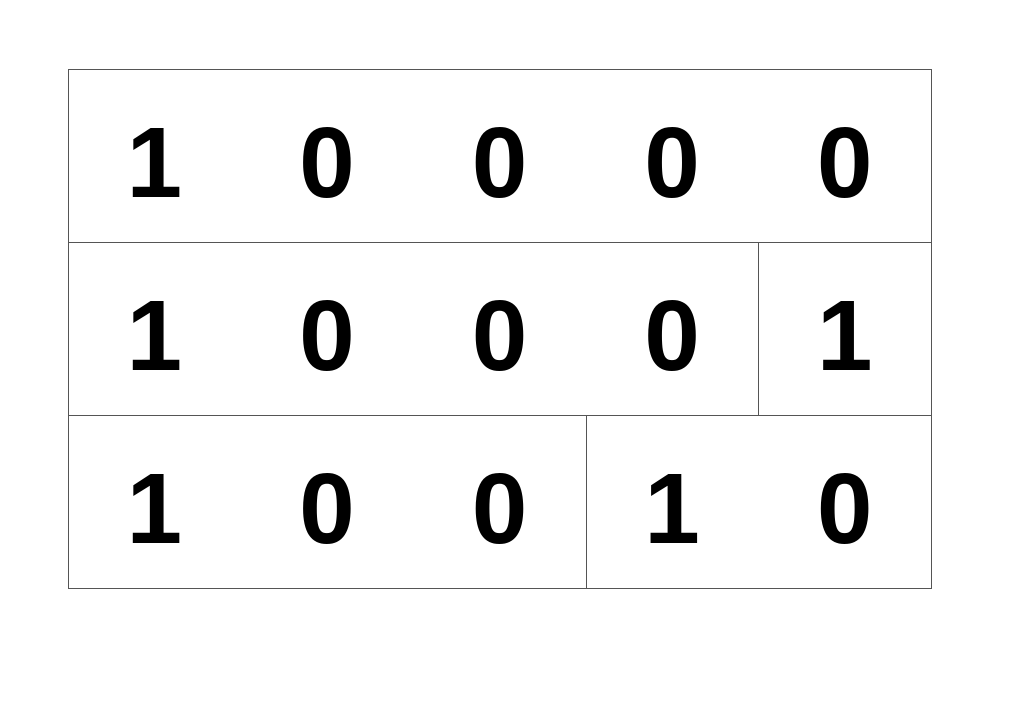 The width and height of the screenshot is (1024, 724). Describe the element at coordinates (758, 502) in the screenshot. I see `number-card` at that location.